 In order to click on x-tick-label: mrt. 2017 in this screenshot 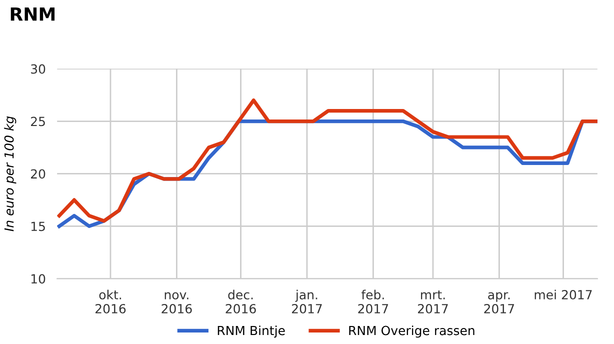, I will do `click(433, 302)`.